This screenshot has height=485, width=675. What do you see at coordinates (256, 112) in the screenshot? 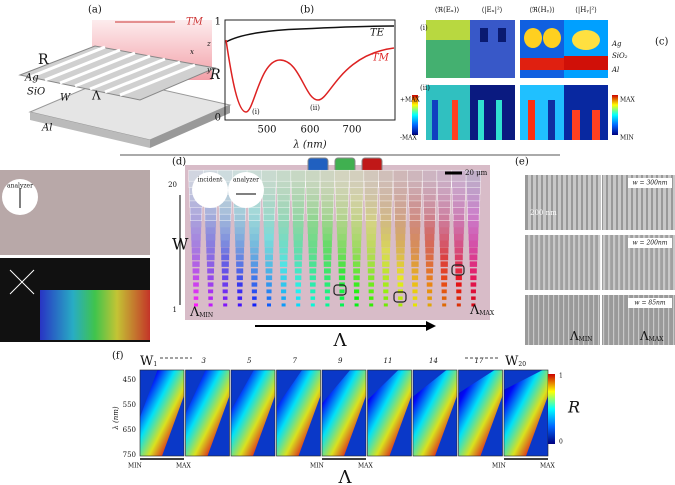
I see `marker: (i)` at bounding box center [256, 112].